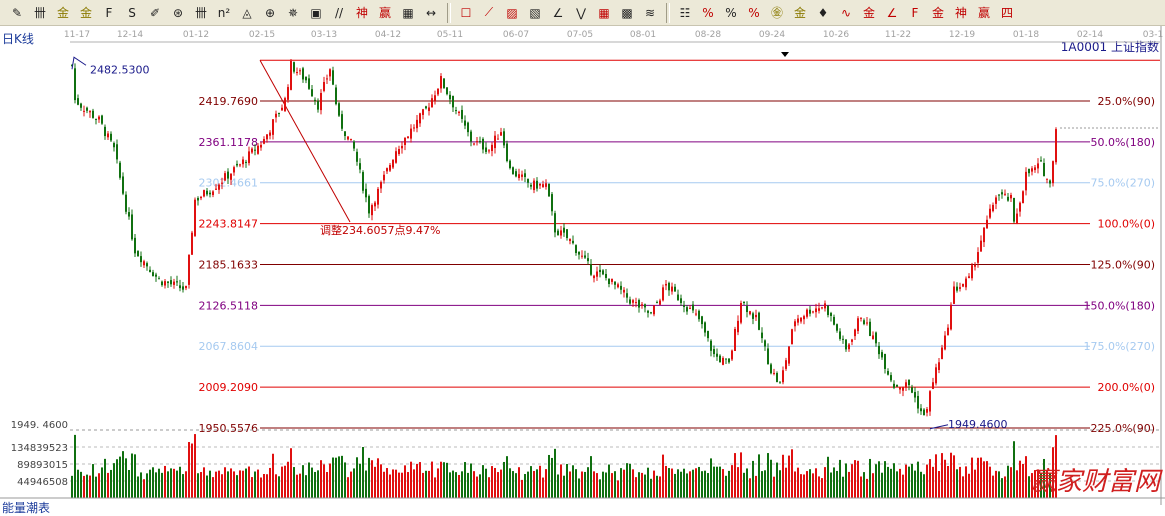  What do you see at coordinates (960, 13) in the screenshot?
I see `god-fan-icon: 神` at bounding box center [960, 13].